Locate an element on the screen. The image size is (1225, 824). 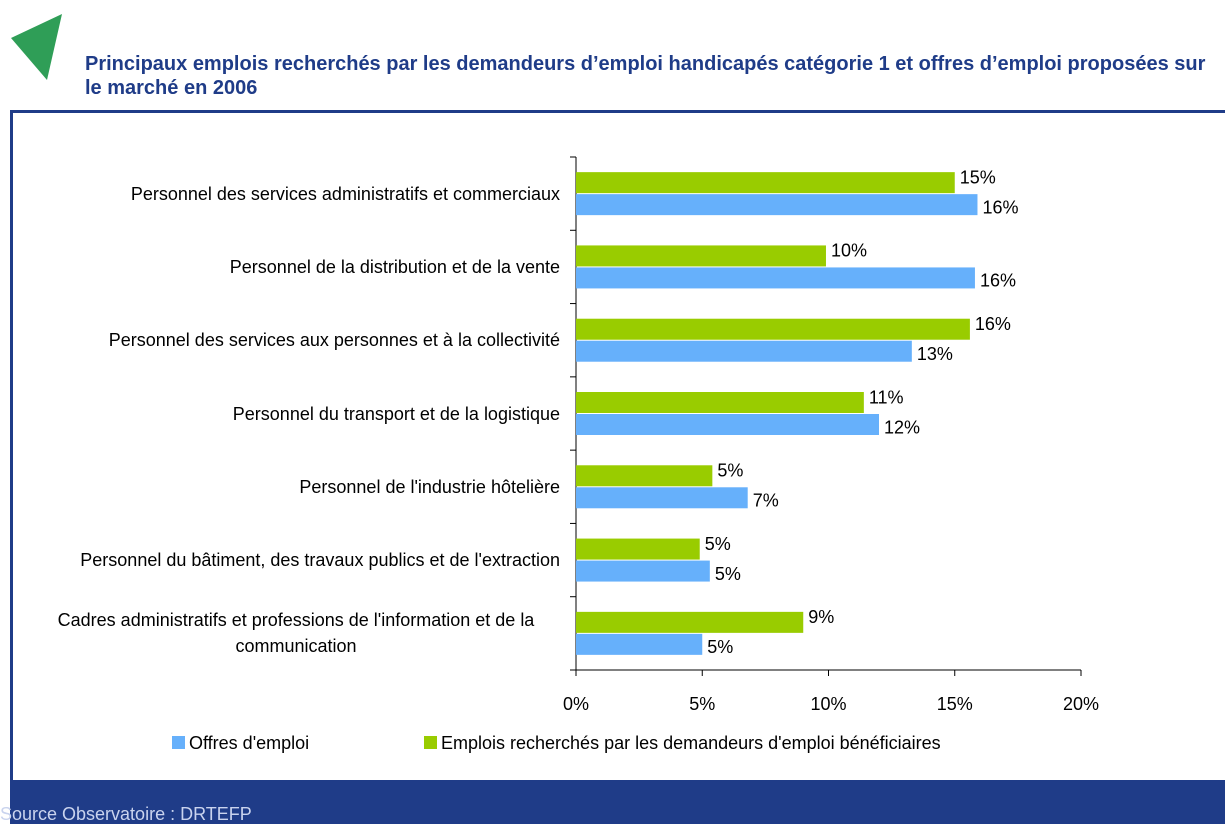
data-label: 7% is located at coordinates (766, 501).